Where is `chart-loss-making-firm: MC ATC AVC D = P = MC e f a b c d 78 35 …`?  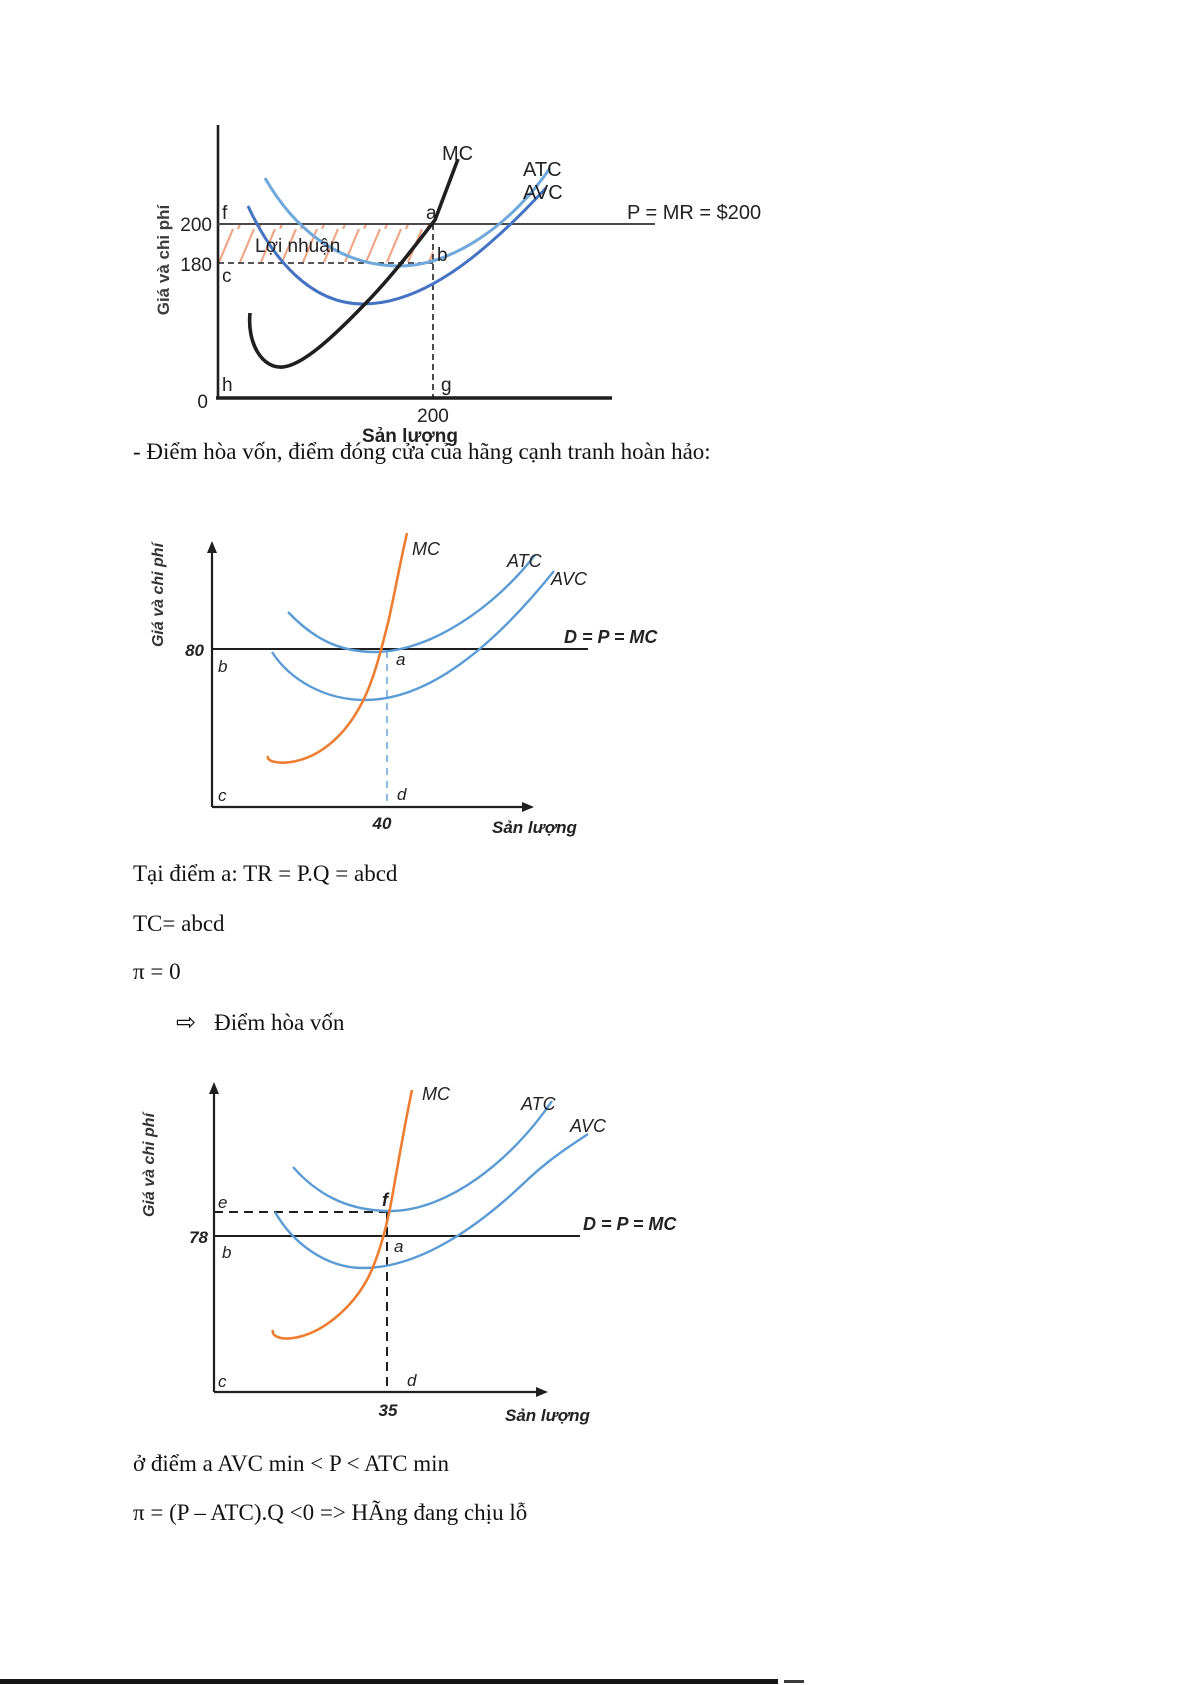
chart-loss-making-firm: MC ATC AVC D = P = MC e f a b c d 78 35 … is located at coordinates (409, 1253).